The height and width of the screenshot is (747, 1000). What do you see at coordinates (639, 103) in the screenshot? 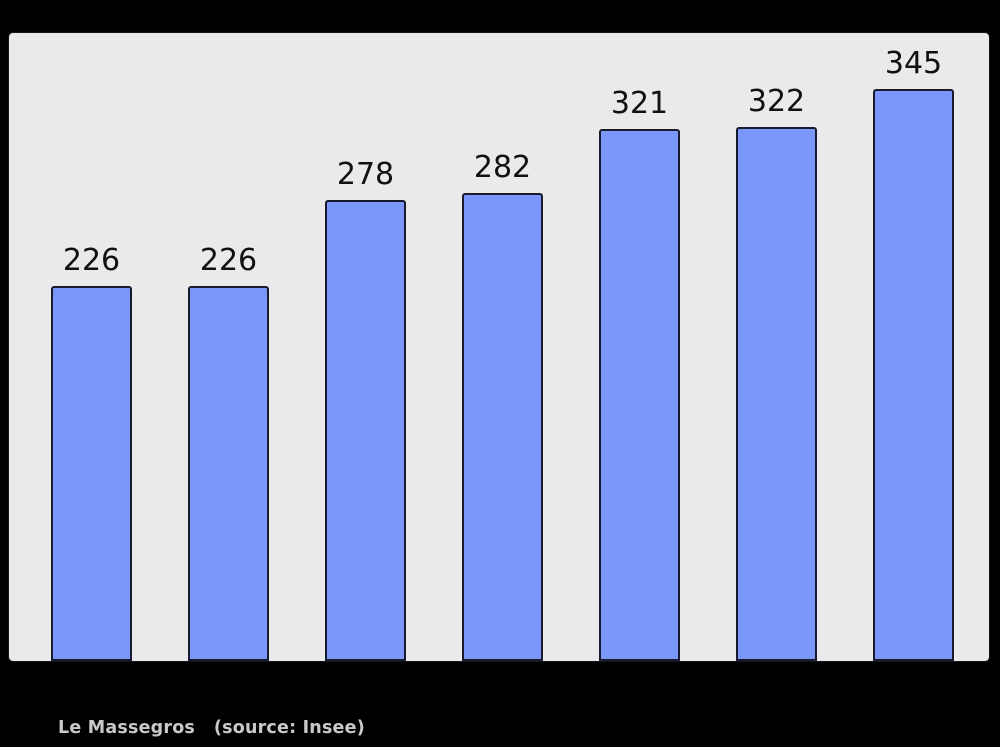
I see `bar-value-label: 321` at bounding box center [639, 103].